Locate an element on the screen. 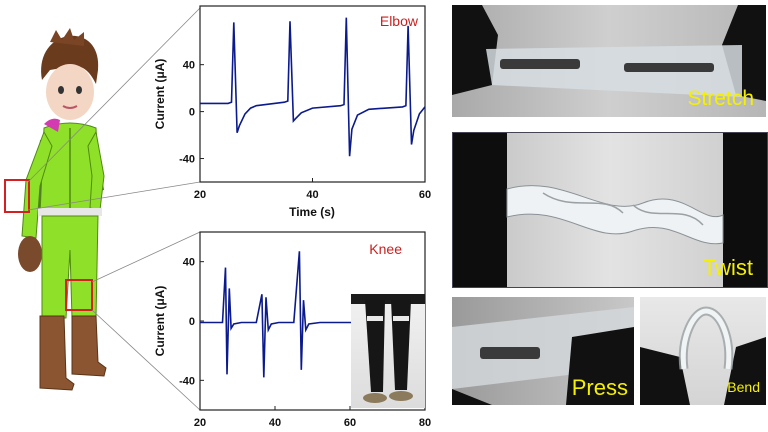 The image size is (768, 432). elbow-sensor-marker is located at coordinates (17, 196).